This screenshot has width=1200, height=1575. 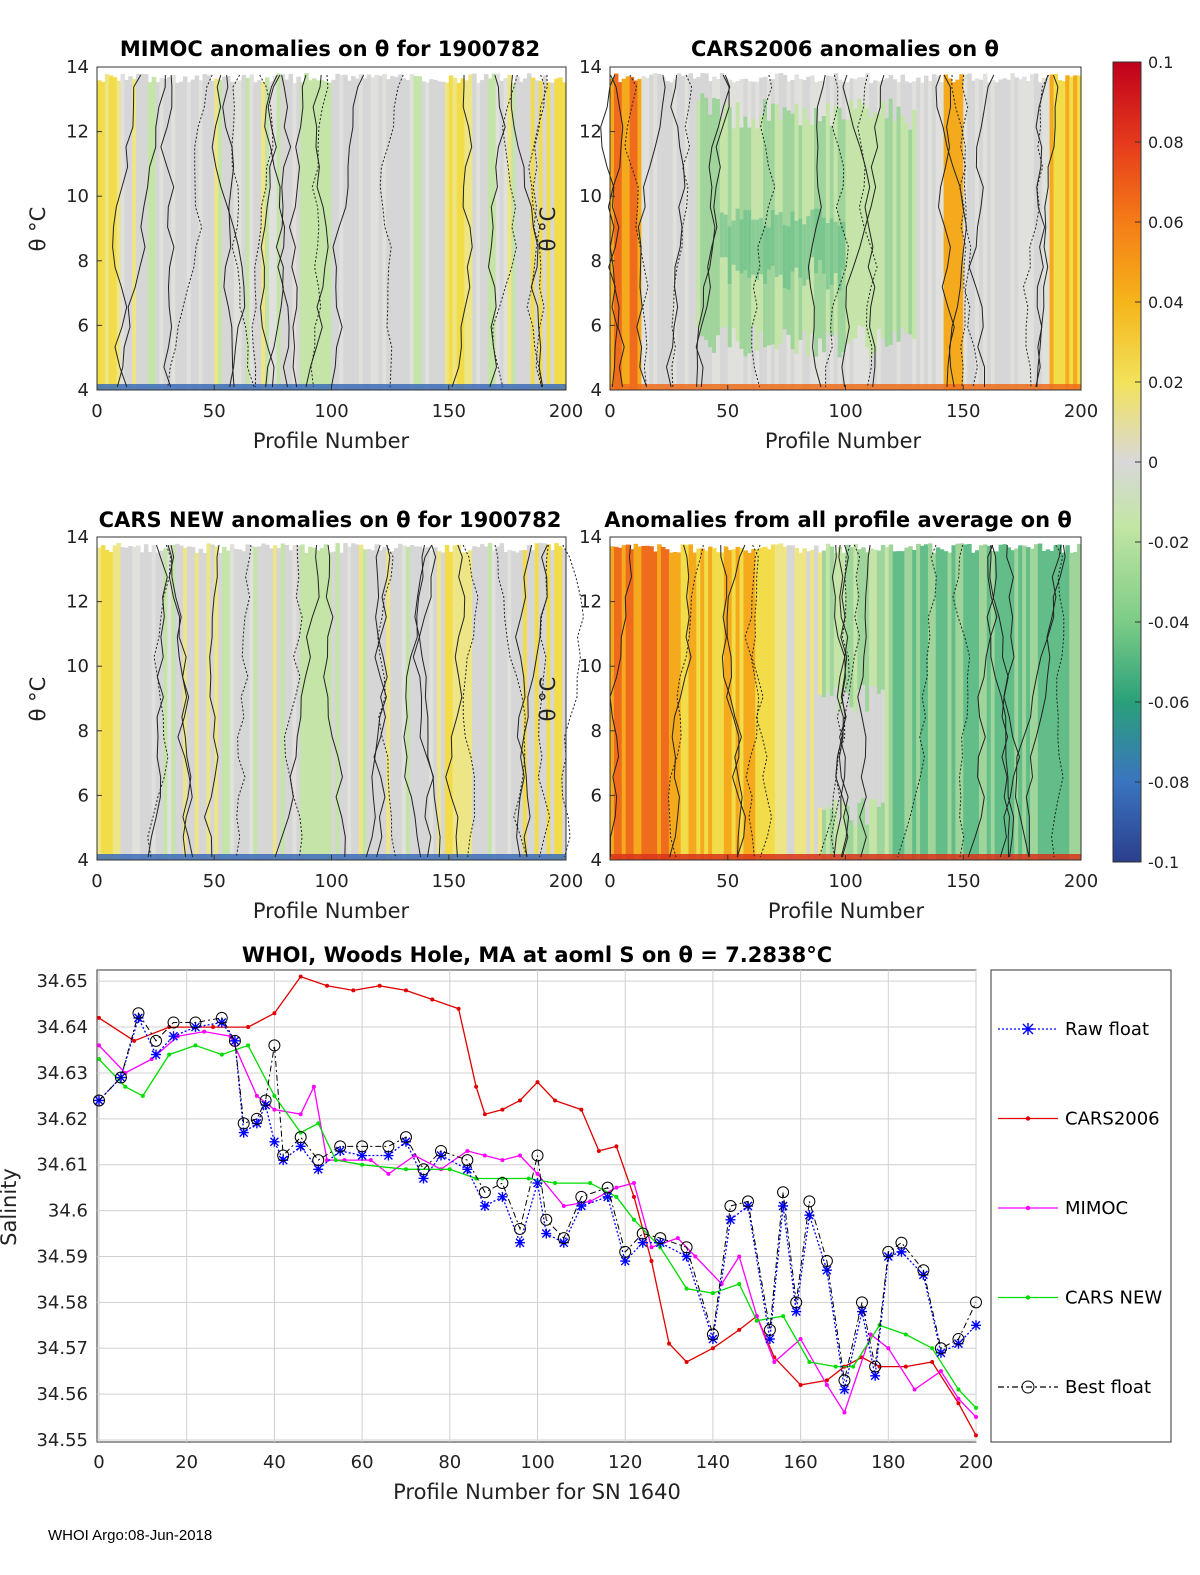 What do you see at coordinates (330, 520) in the screenshot?
I see `panel-title: CARS NEW anomalies on θ for 1900782` at bounding box center [330, 520].